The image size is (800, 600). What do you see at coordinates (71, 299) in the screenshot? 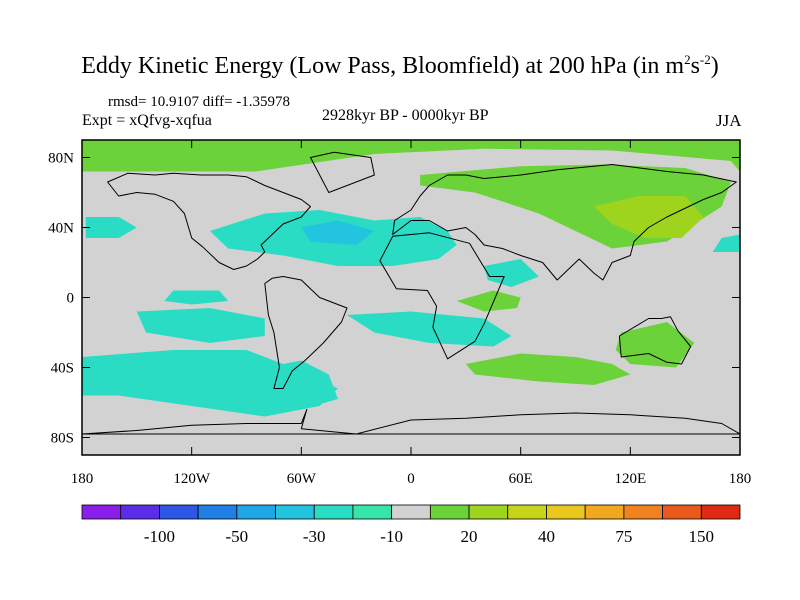
I see `y-tick-label: 0` at bounding box center [71, 299].